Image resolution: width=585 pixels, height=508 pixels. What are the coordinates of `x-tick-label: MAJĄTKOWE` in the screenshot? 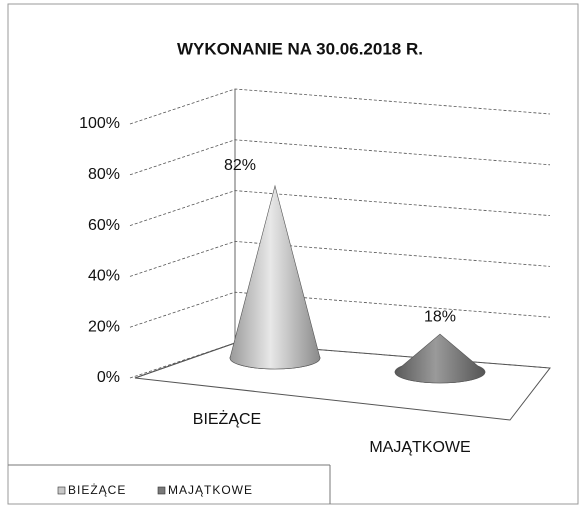 It's located at (419, 447).